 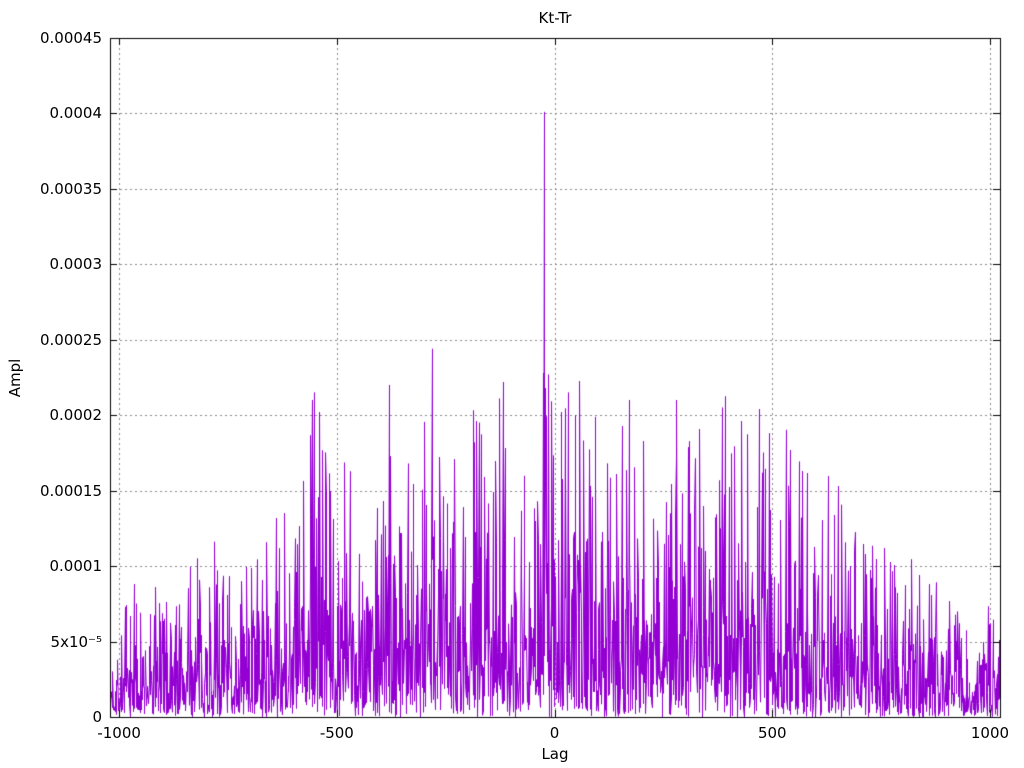 I want to click on x-axis-label: Lag, so click(x=555, y=754).